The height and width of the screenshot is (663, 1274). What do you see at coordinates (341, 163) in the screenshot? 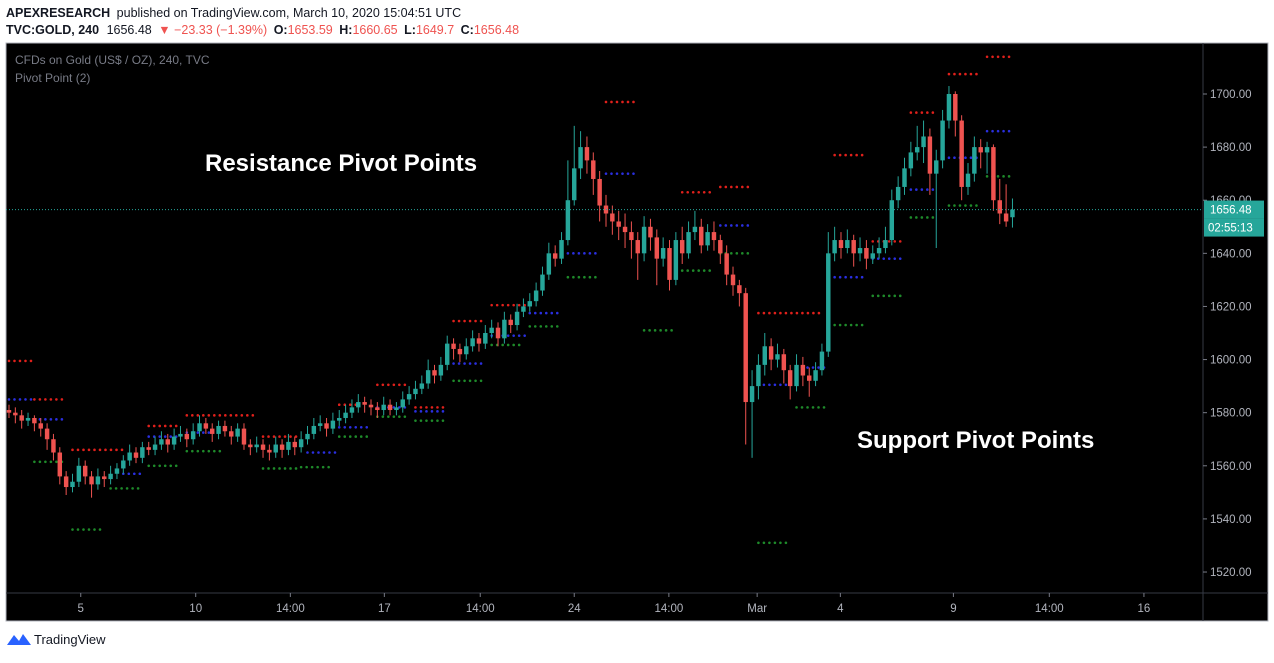
I see `annotation: Resistance Pivot Points` at bounding box center [341, 163].